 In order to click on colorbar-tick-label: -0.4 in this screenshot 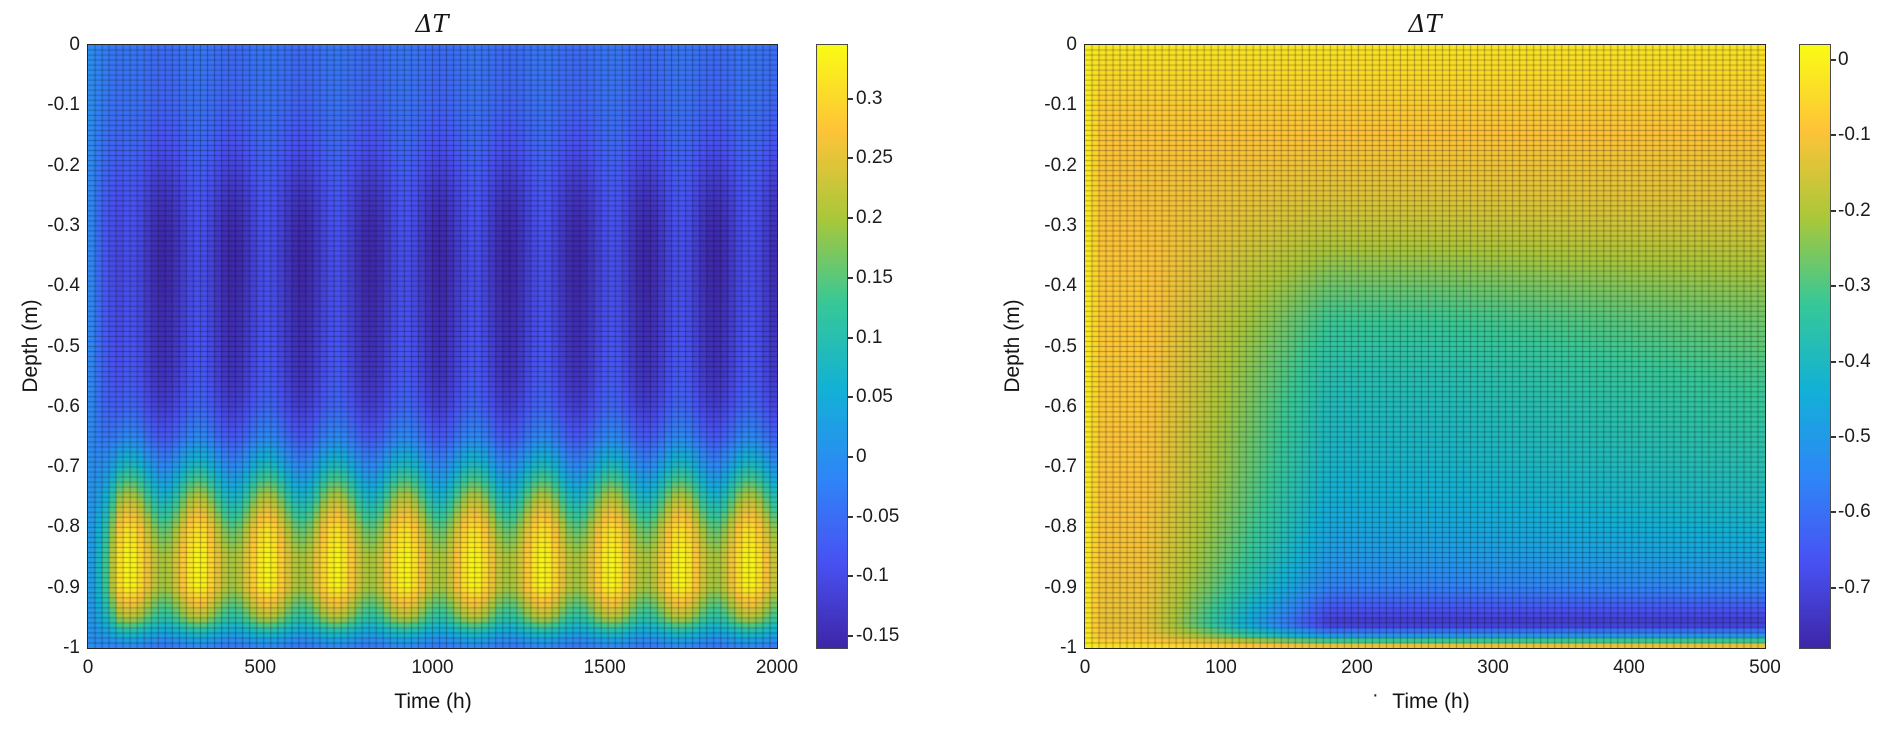, I will do `click(1854, 361)`.